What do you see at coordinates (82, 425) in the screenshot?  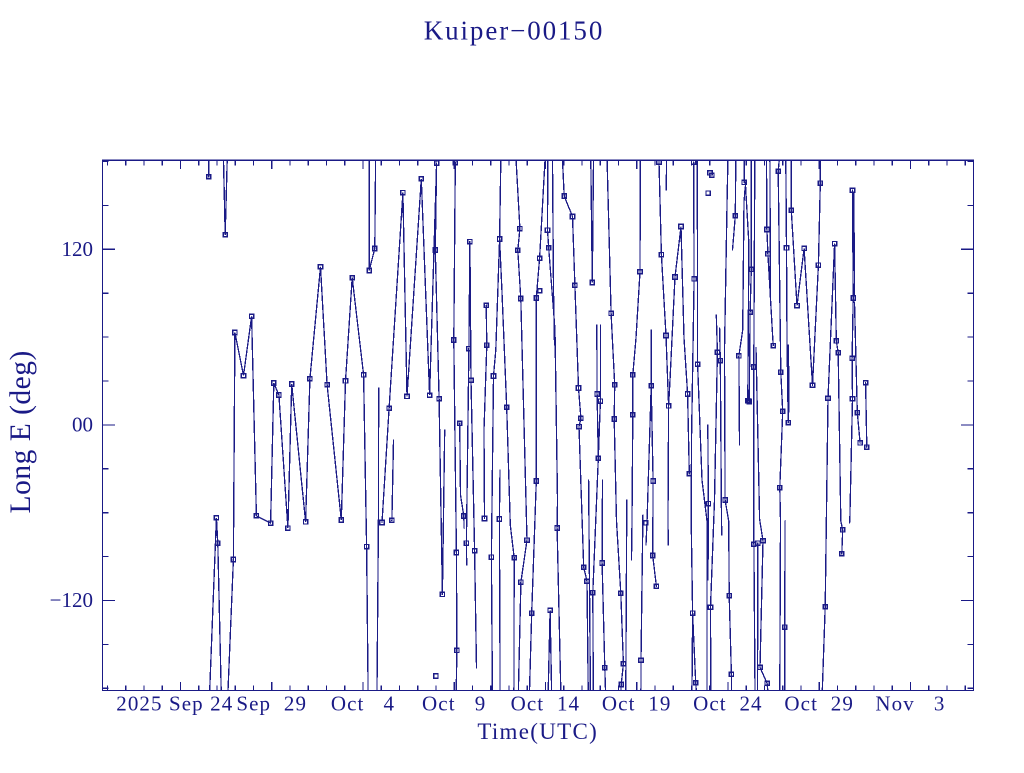 I see `svg-text: 00` at bounding box center [82, 425].